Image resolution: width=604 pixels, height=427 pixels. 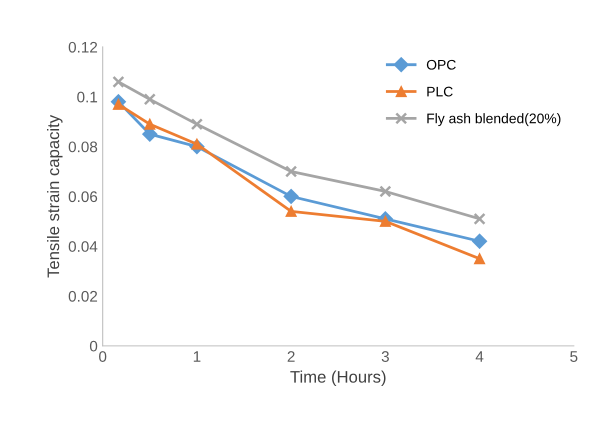 What do you see at coordinates (83, 296) in the screenshot?
I see `y-tick-label: 0.02` at bounding box center [83, 296].